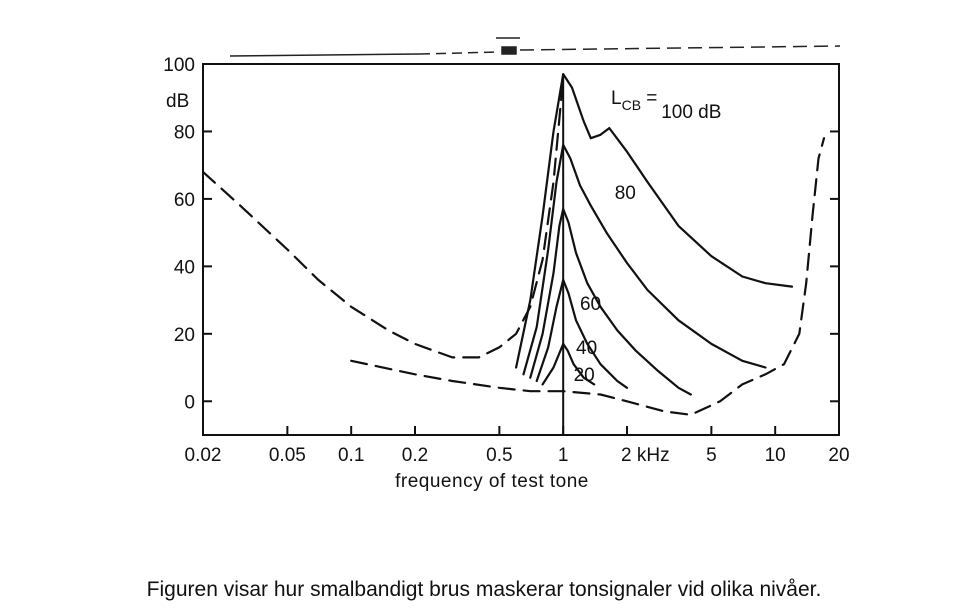 This screenshot has width=968, height=616. I want to click on x-axis-ticks: 0.02 0.05 0.1 0.2 0.5 1 2 kHz 5 10 20, so click(517, 446).